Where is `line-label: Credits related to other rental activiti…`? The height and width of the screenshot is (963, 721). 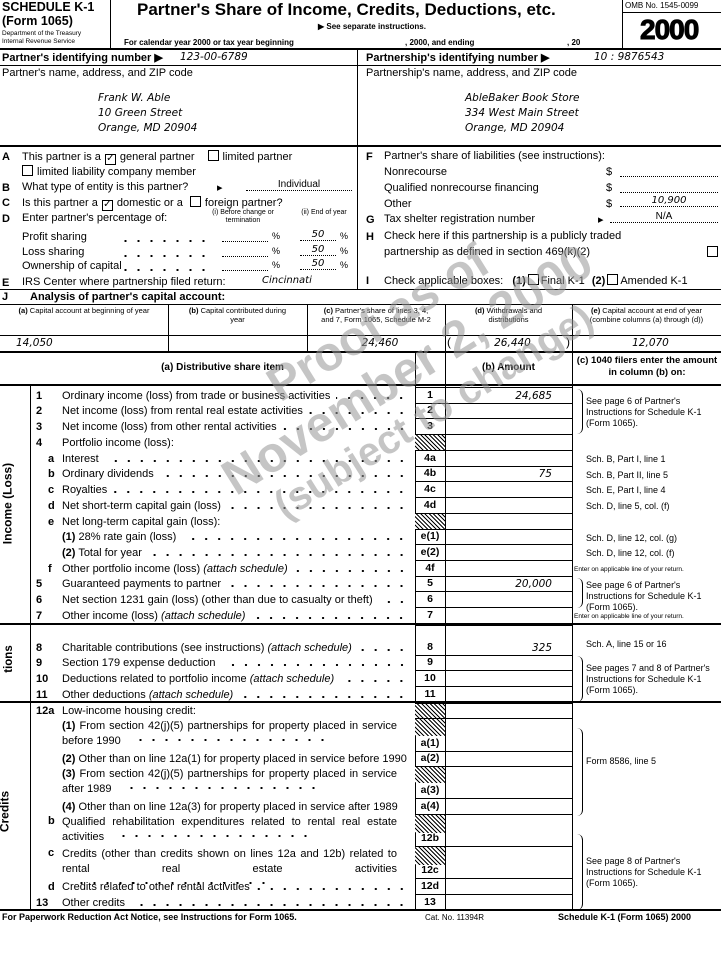 line-label: Credits related to other rental activiti… is located at coordinates (156, 887).